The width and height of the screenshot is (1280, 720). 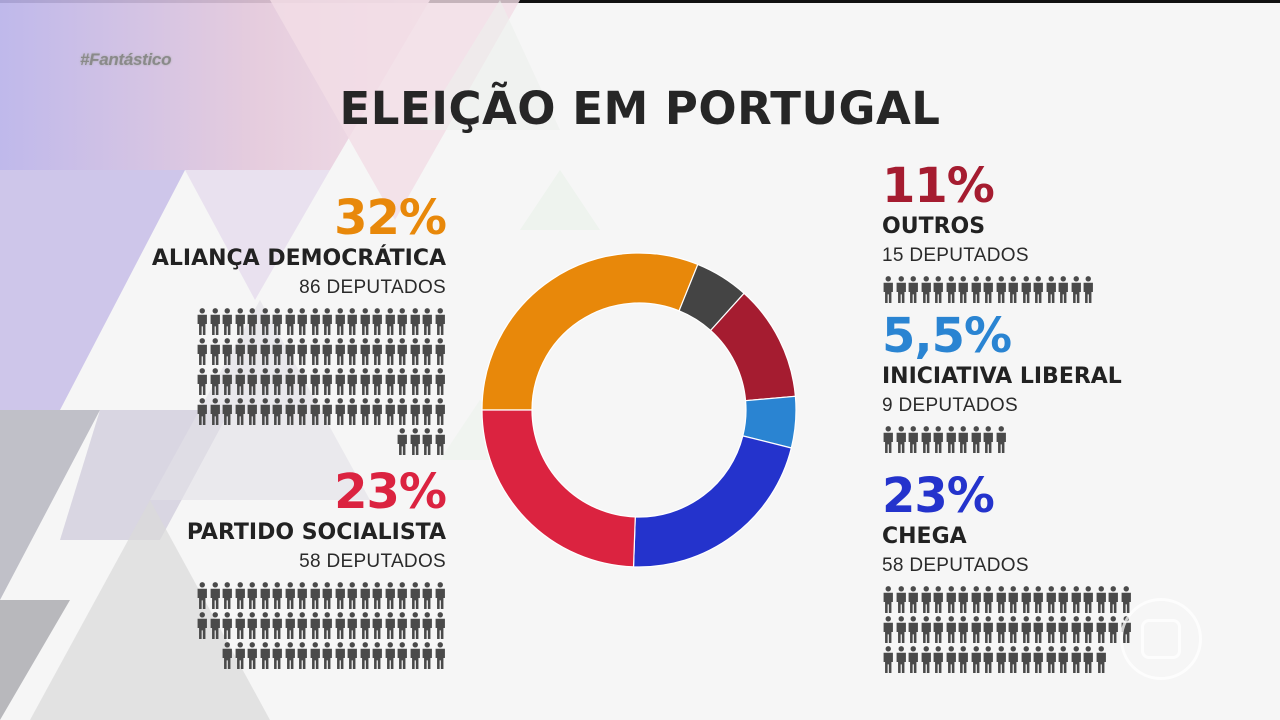 I want to click on page-title: ELEIÇÃO EM PORTUGAL, so click(x=640, y=108).